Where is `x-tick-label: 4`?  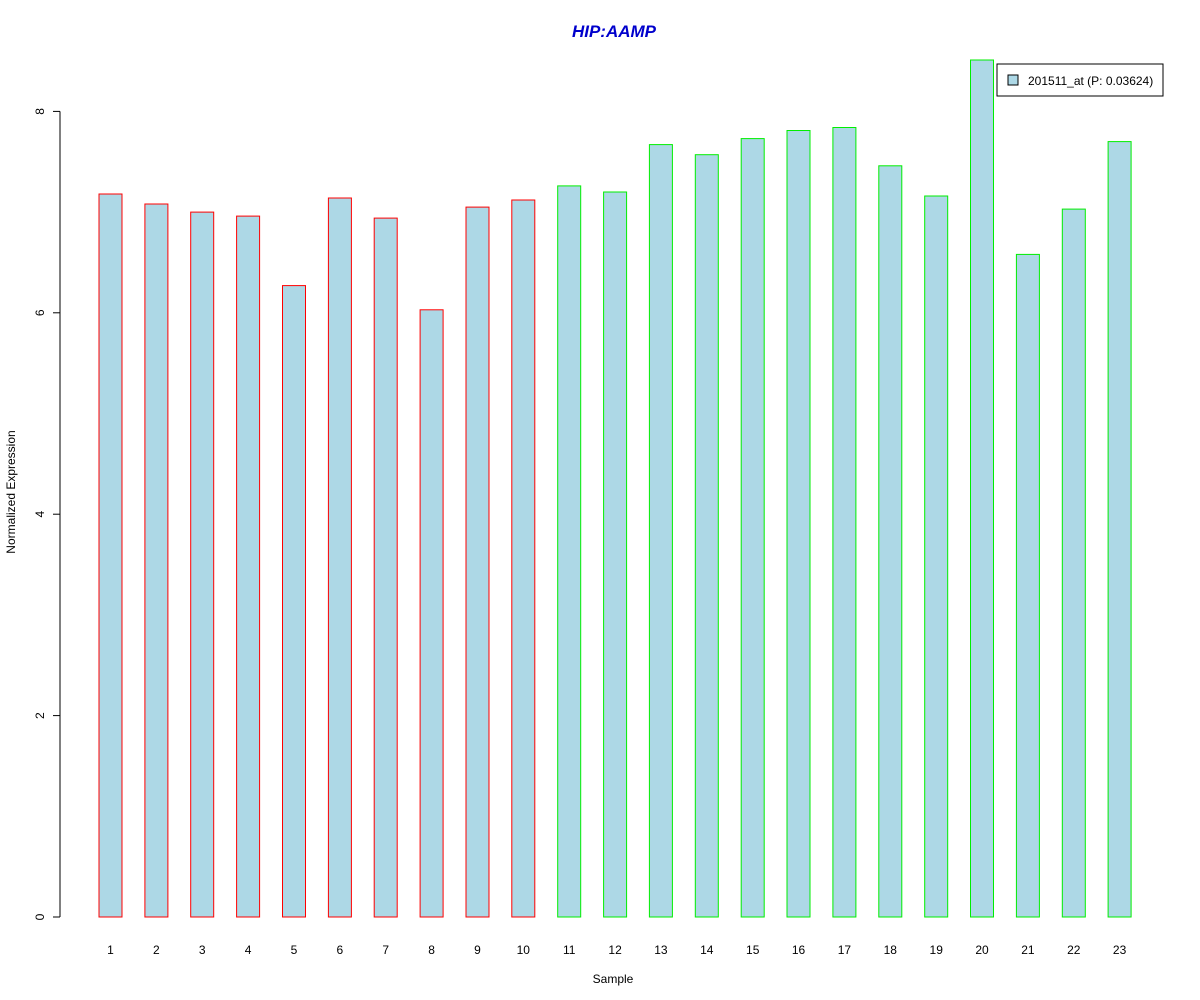
x-tick-label: 4 is located at coordinates (248, 950).